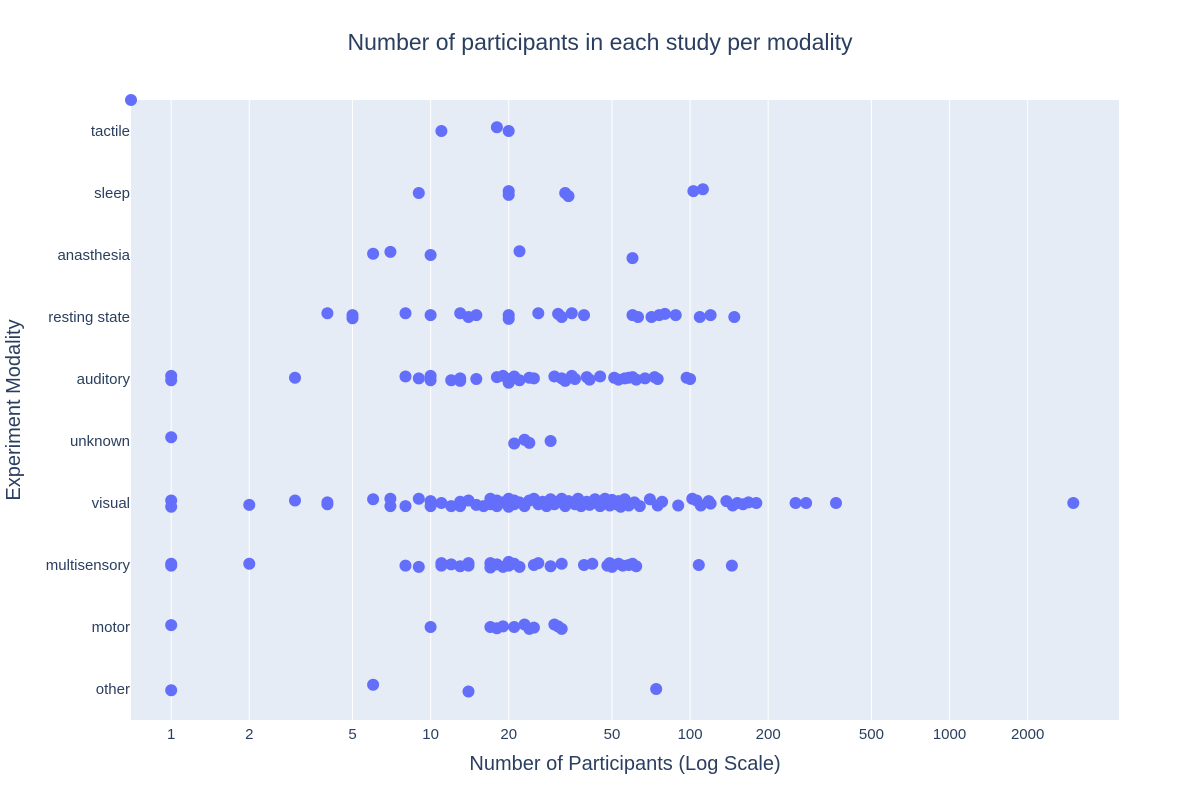 This screenshot has height=800, width=1200. What do you see at coordinates (249, 734) in the screenshot?
I see `x-tick-label: 2` at bounding box center [249, 734].